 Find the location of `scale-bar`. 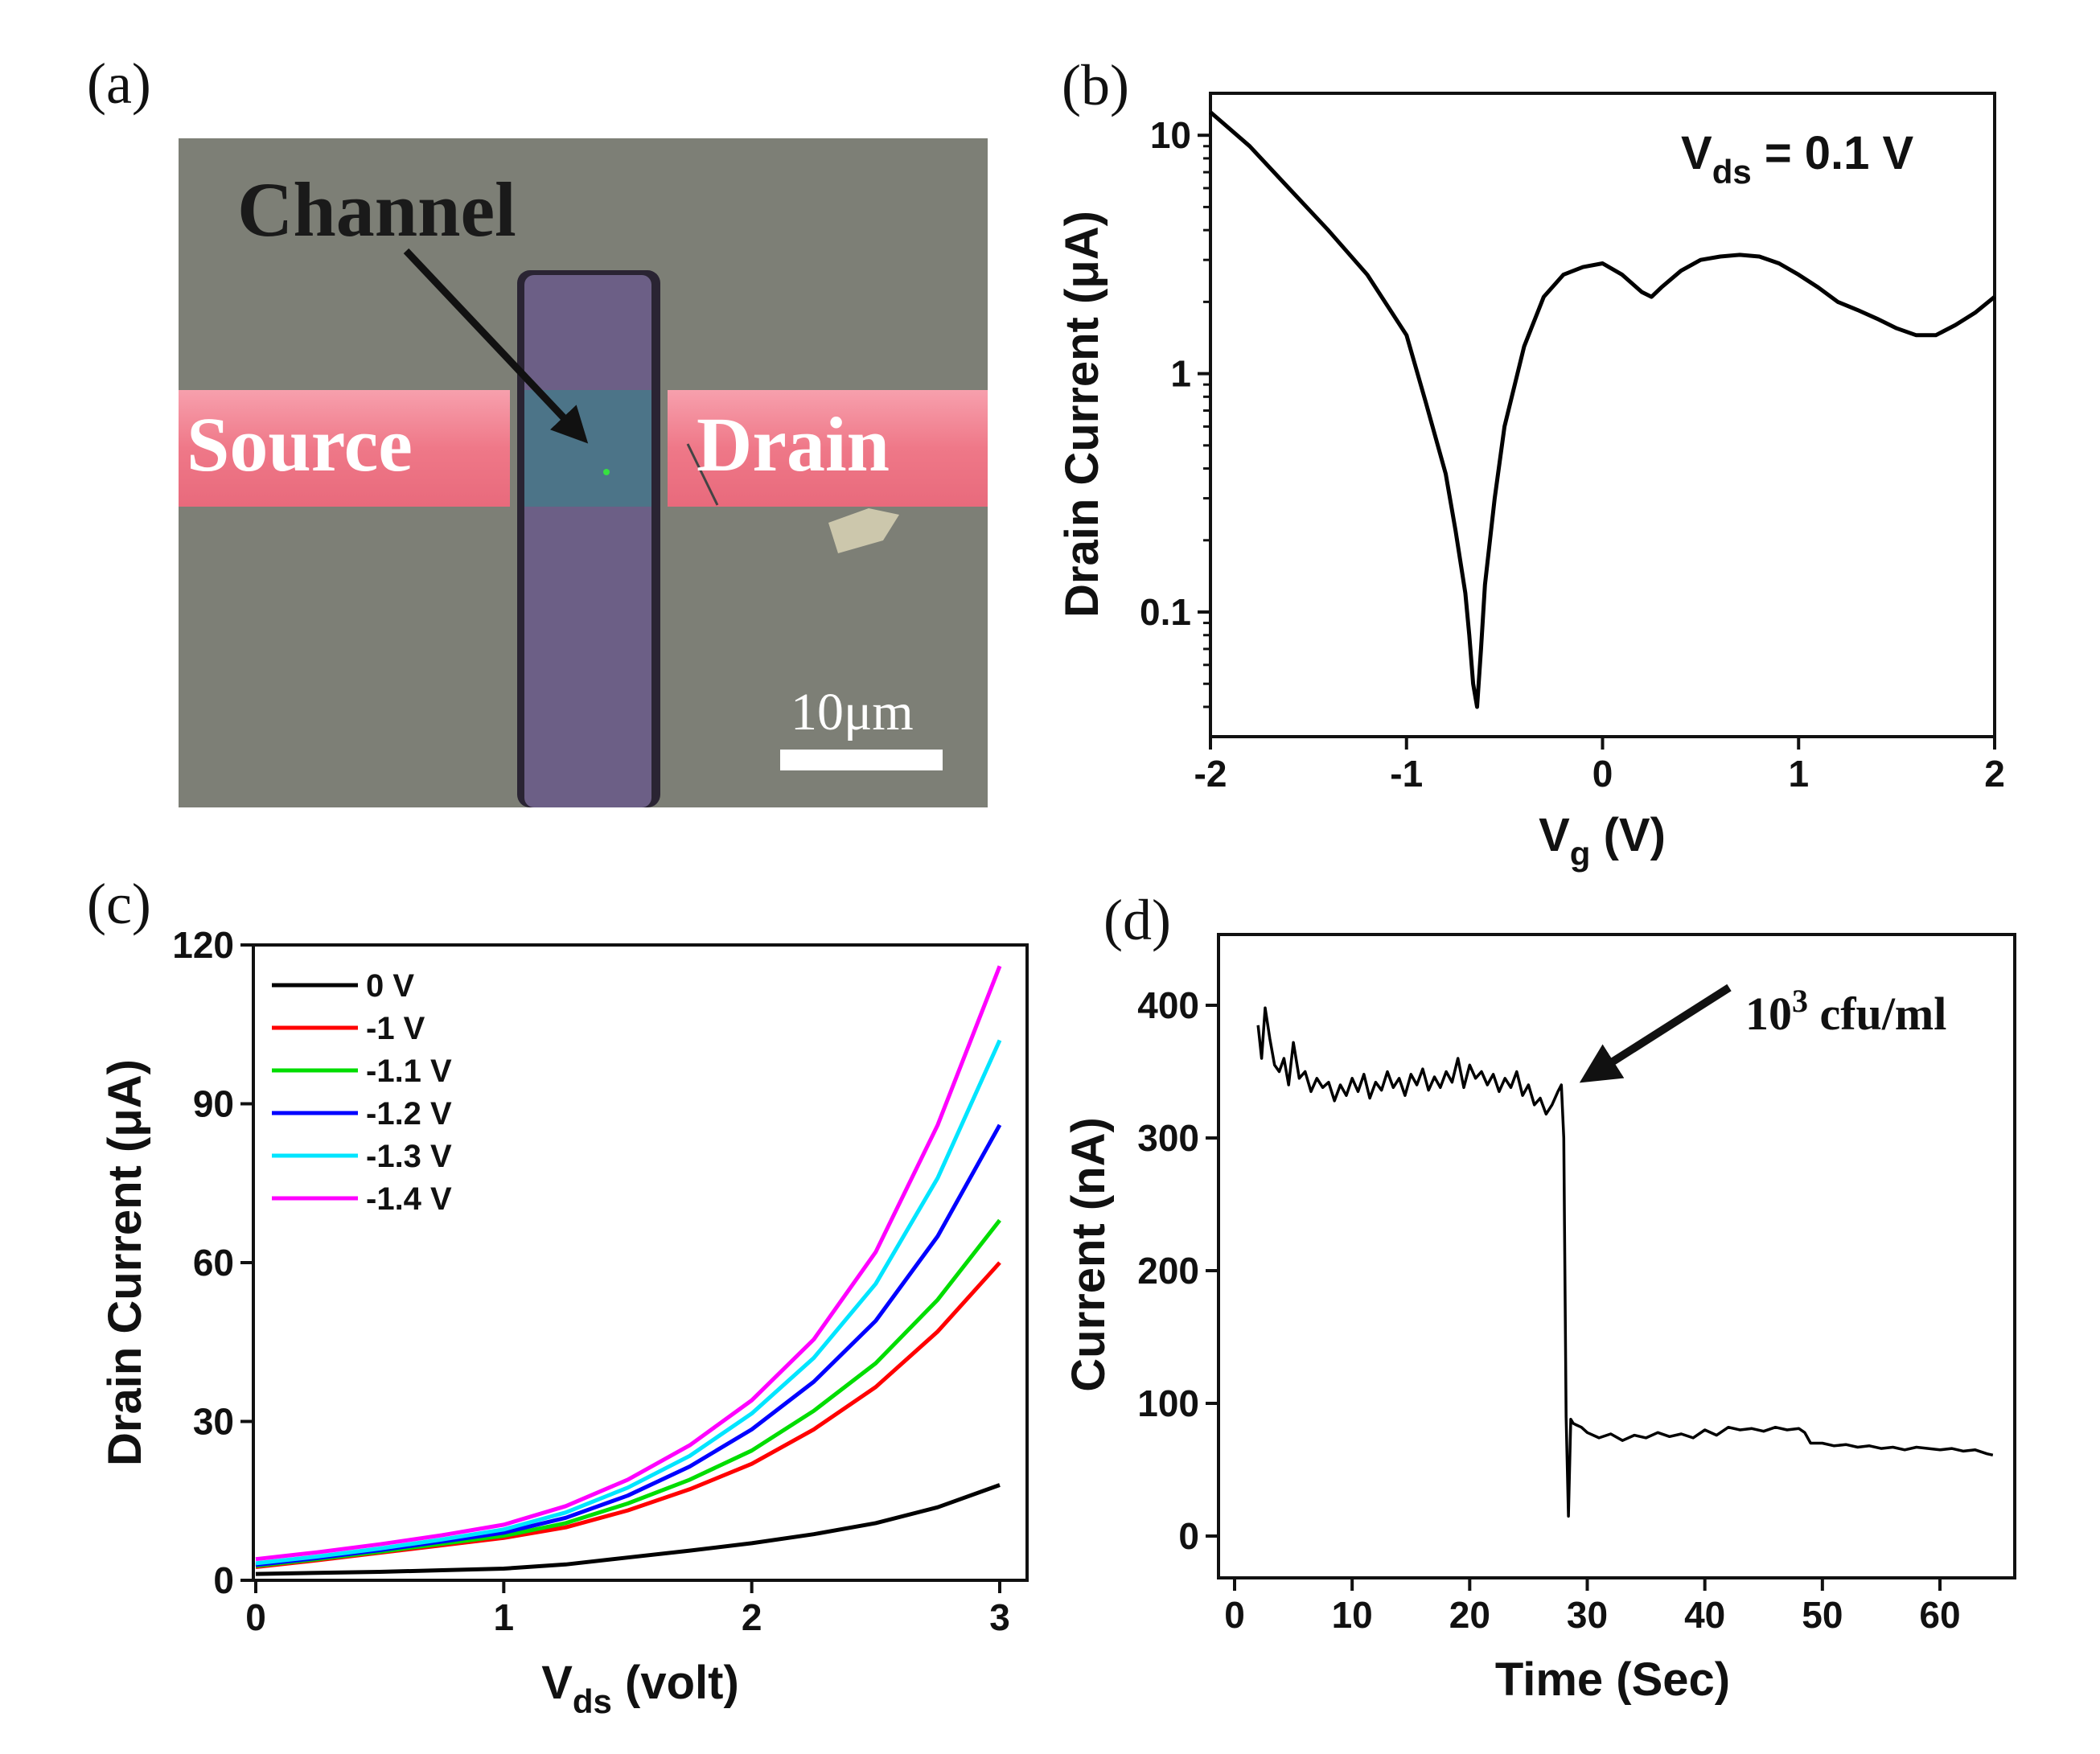

scale-bar is located at coordinates (861, 760).